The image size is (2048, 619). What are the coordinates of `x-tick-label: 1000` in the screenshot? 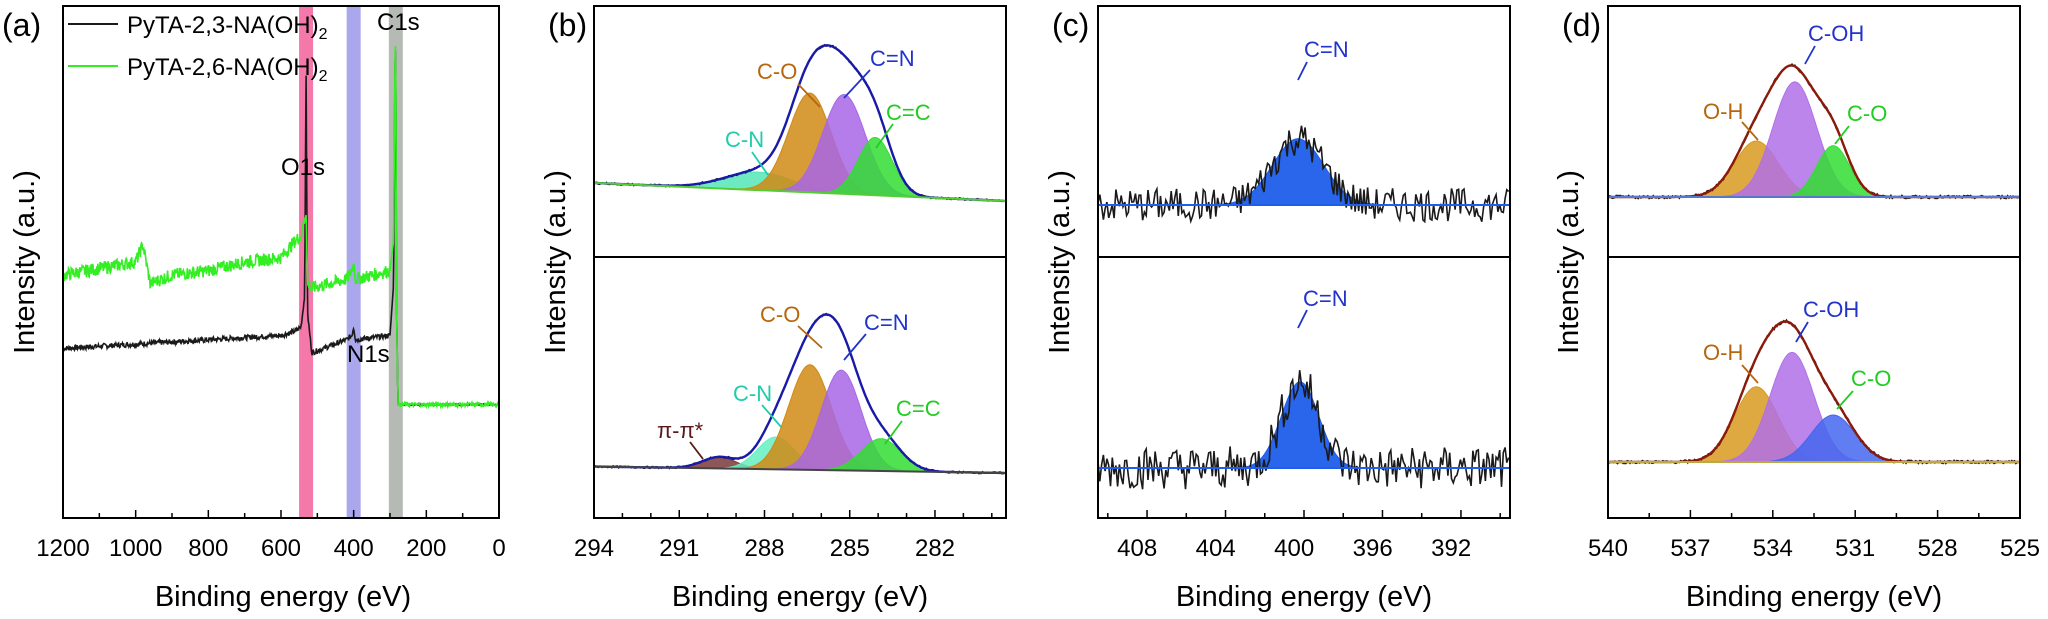 It's located at (135, 548).